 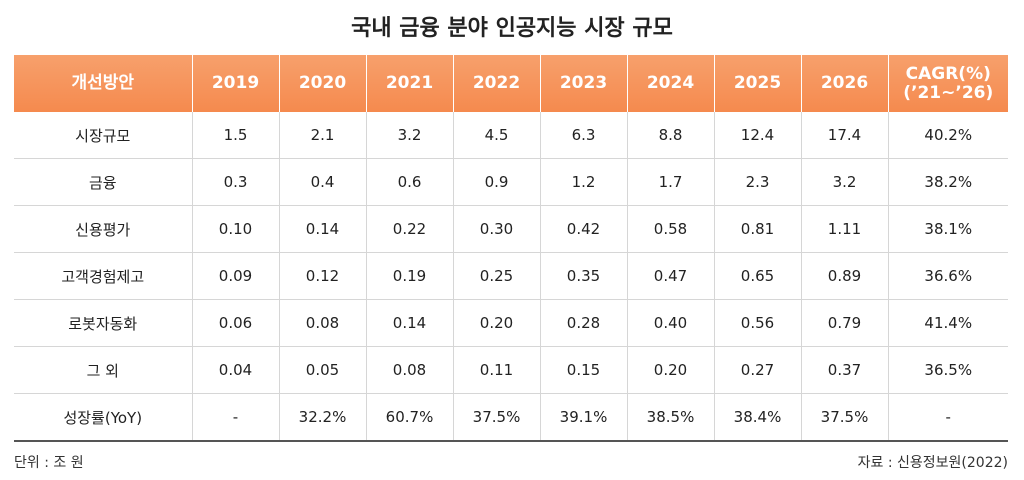 I want to click on table-cell: 0.27, so click(x=757, y=370).